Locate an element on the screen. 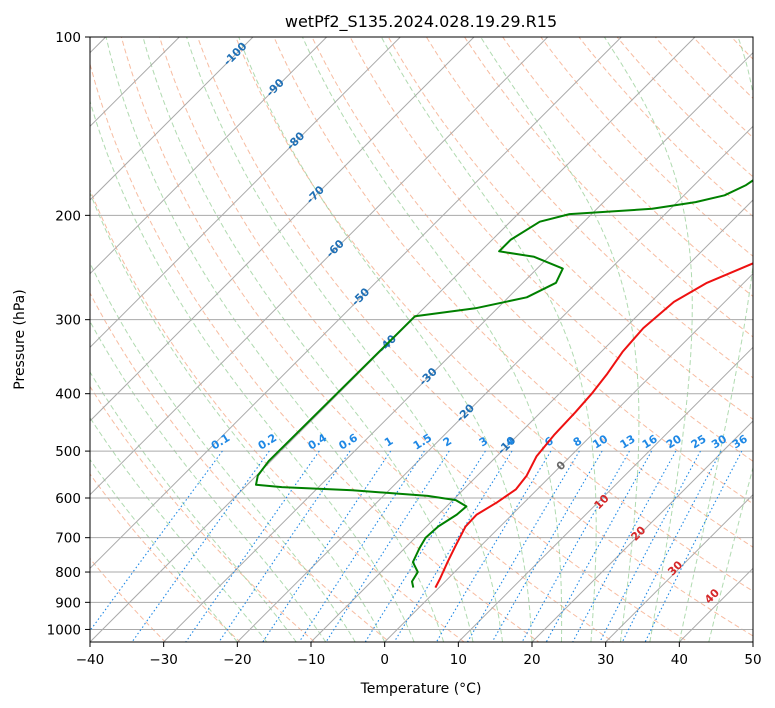  y-tick-label: 600 is located at coordinates (68, 499).